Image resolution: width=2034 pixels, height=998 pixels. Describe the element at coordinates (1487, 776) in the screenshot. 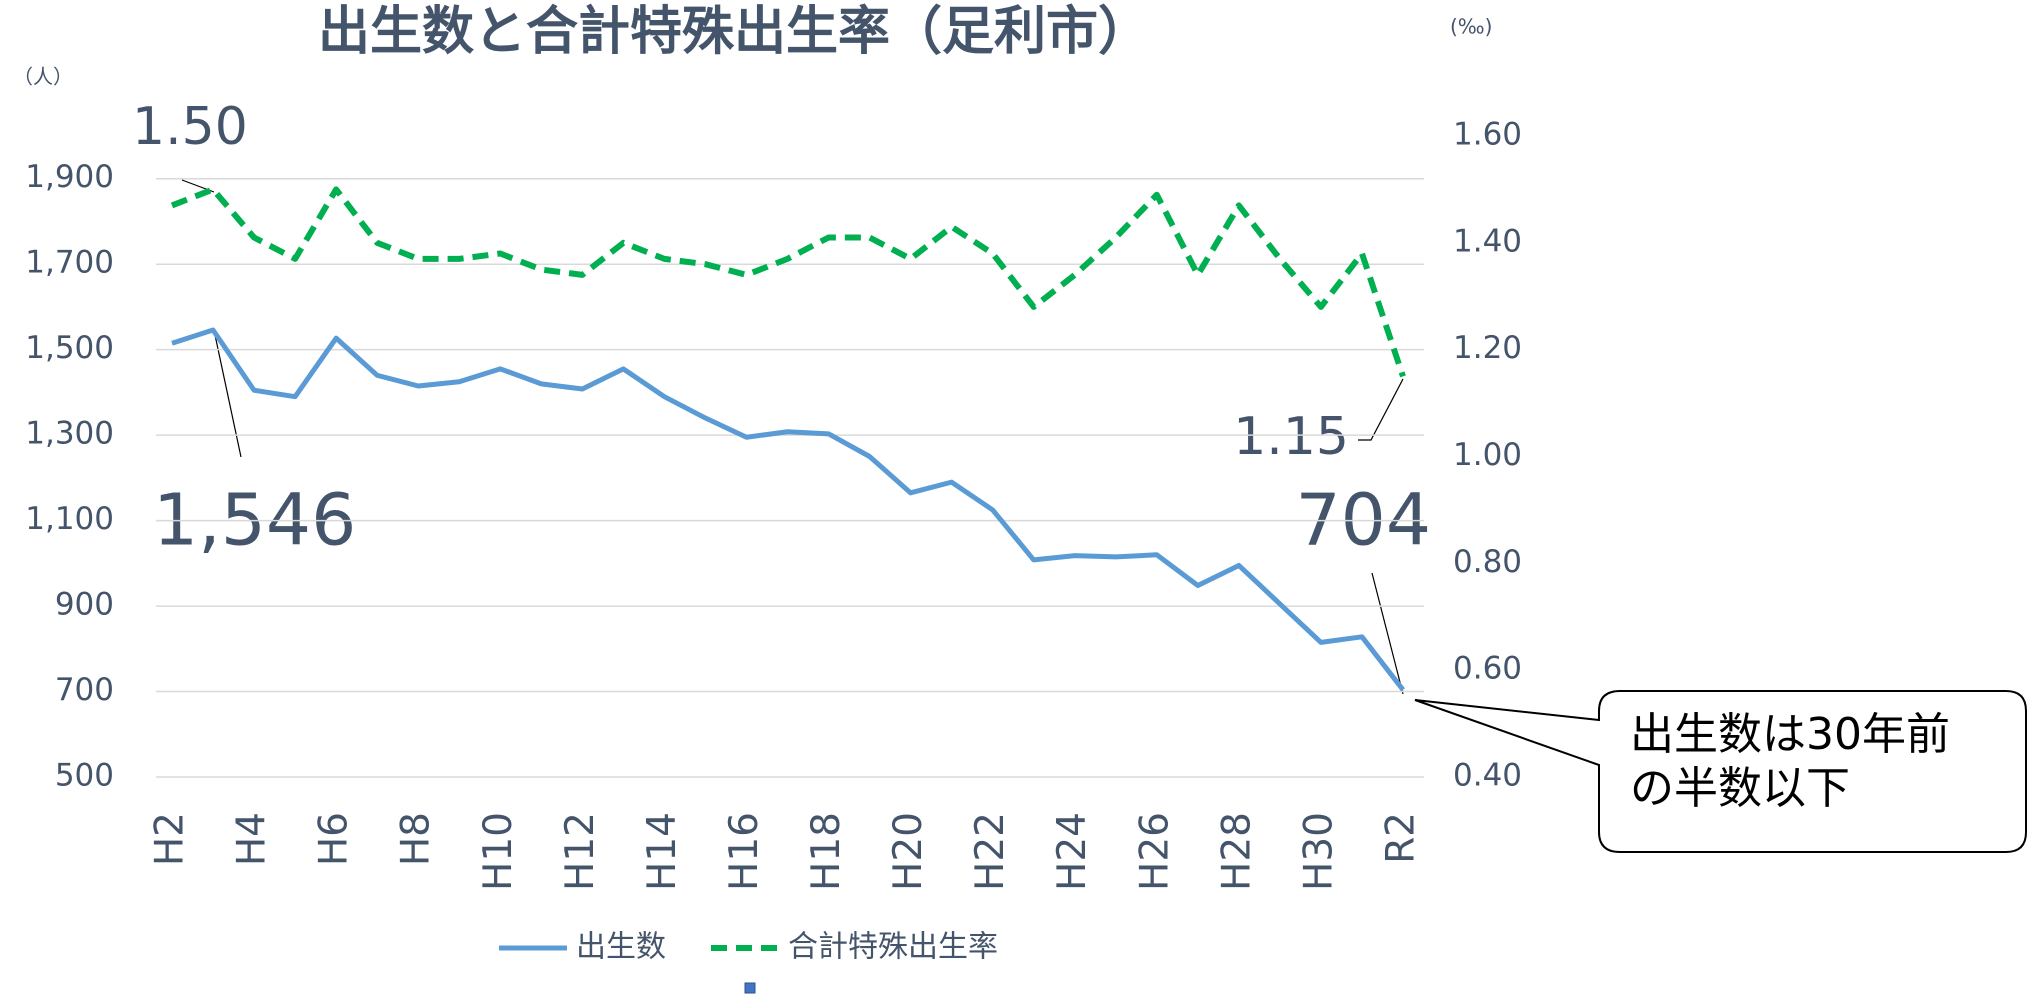

I see `y2-tick-label: 0.40` at that location.